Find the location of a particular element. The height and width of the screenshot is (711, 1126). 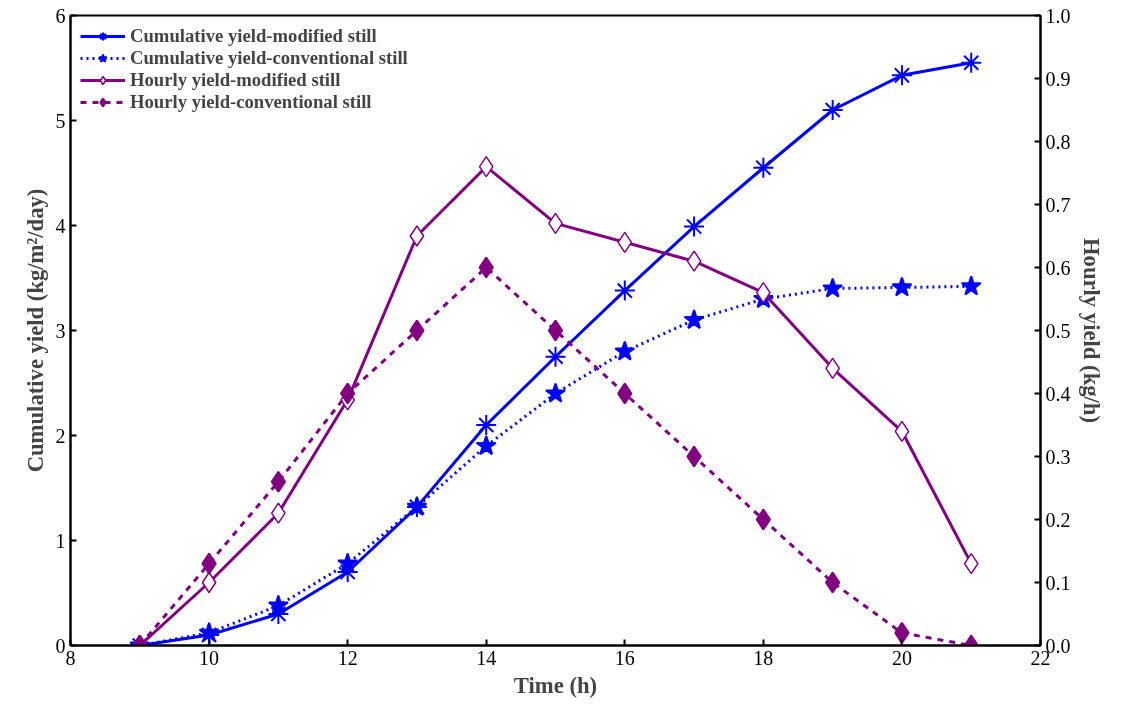

x-tick-label: 14 is located at coordinates (486, 657).